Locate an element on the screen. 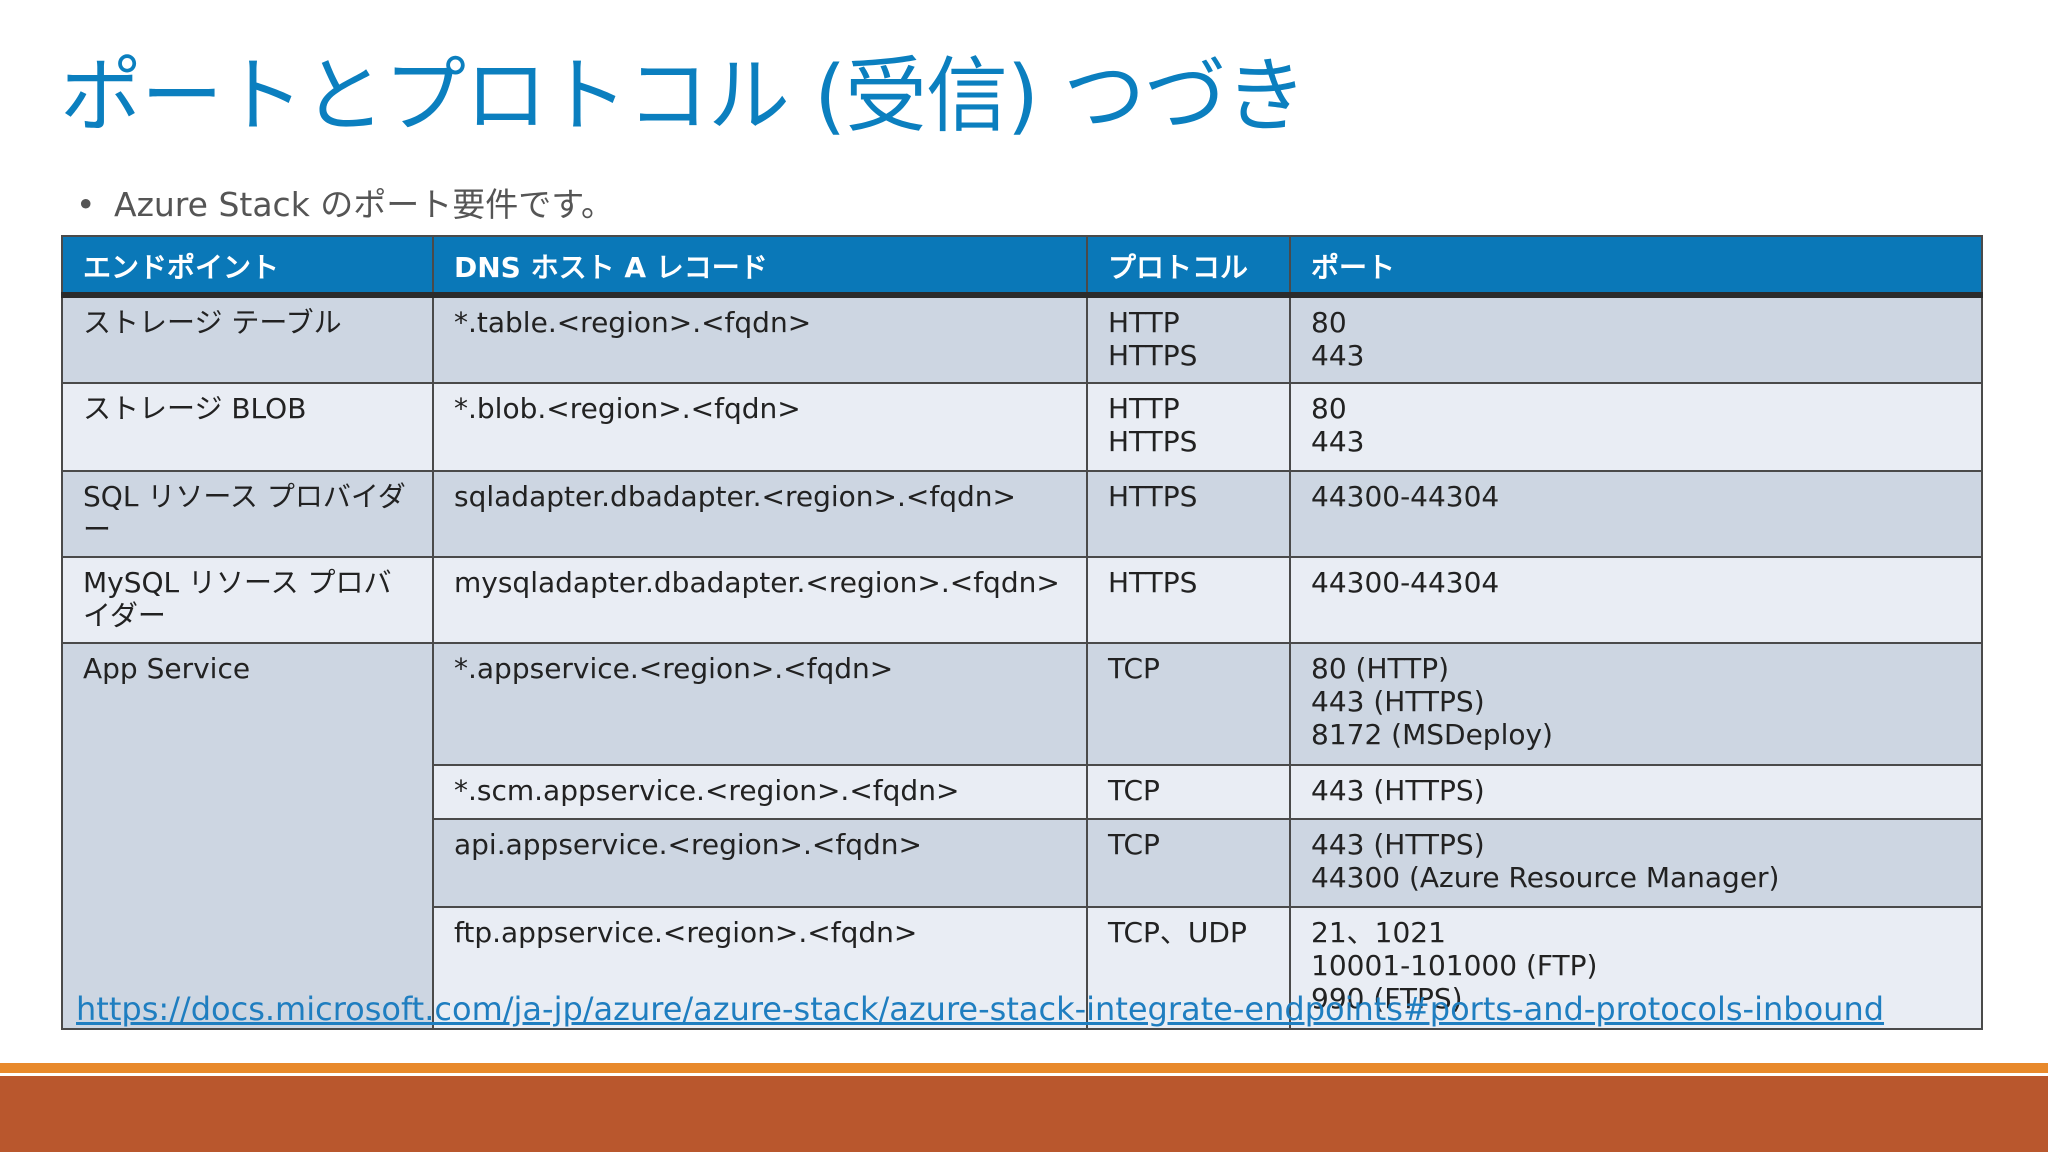 The width and height of the screenshot is (2048, 1152). port-cell: 80 (HTTP) 443 (HTTPS) 8172 (MSDeploy) is located at coordinates (1636, 704).